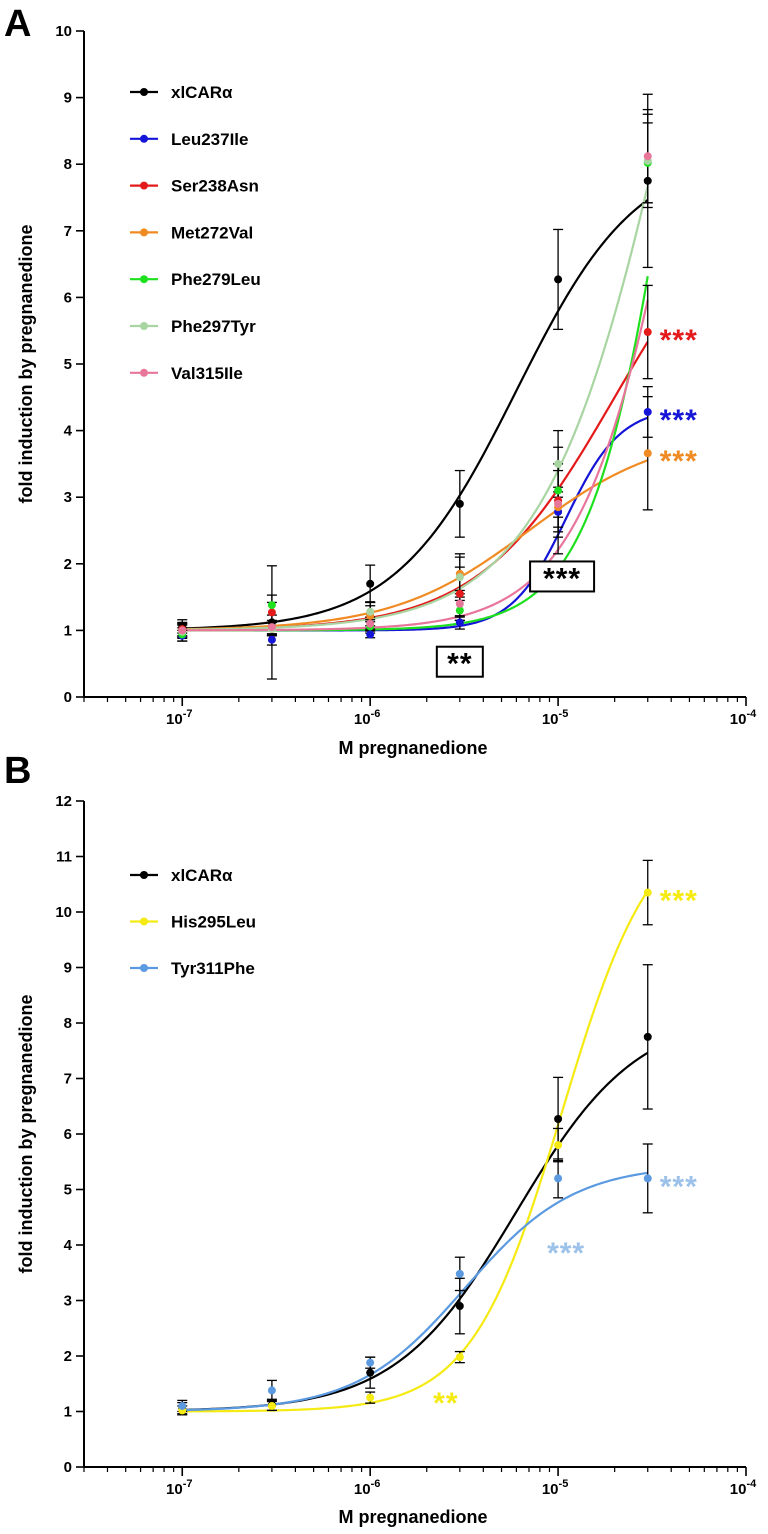 The width and height of the screenshot is (768, 1534). What do you see at coordinates (216, 279) in the screenshot?
I see `legend-label-phe279leu: Phe279Leu` at bounding box center [216, 279].